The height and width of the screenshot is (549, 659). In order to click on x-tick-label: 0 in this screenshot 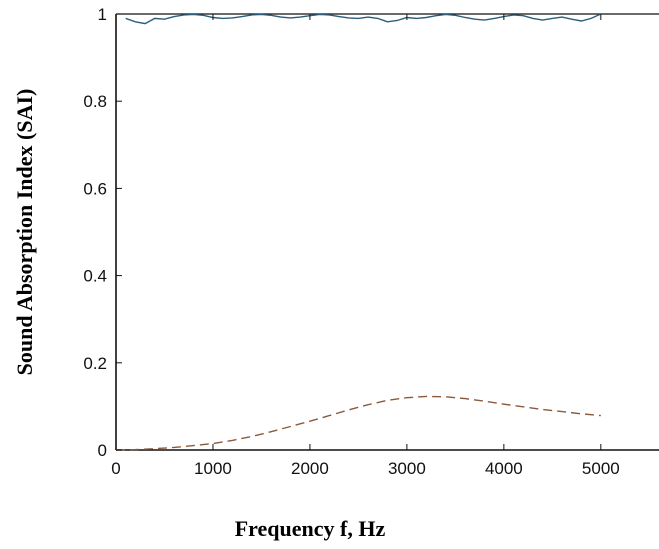, I will do `click(115, 468)`.